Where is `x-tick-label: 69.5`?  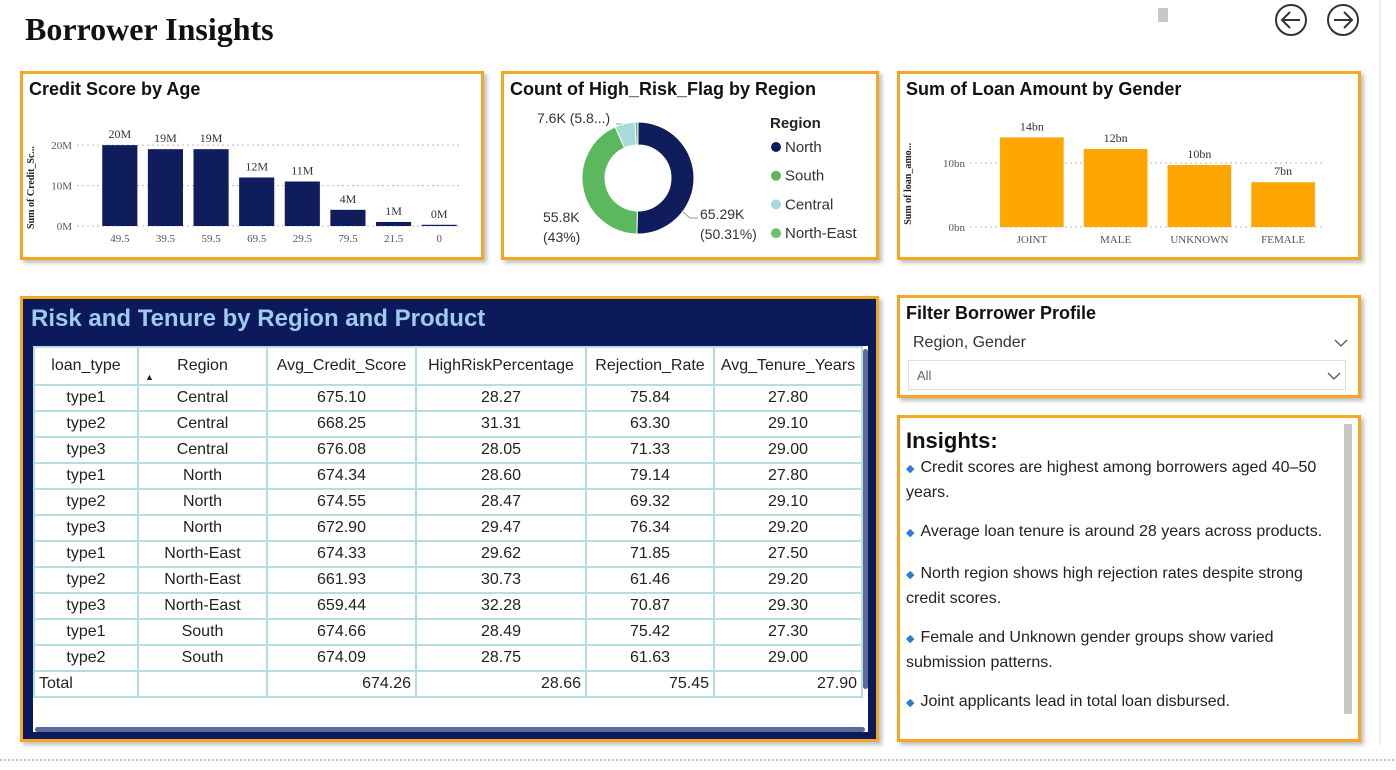
x-tick-label: 69.5 is located at coordinates (257, 239).